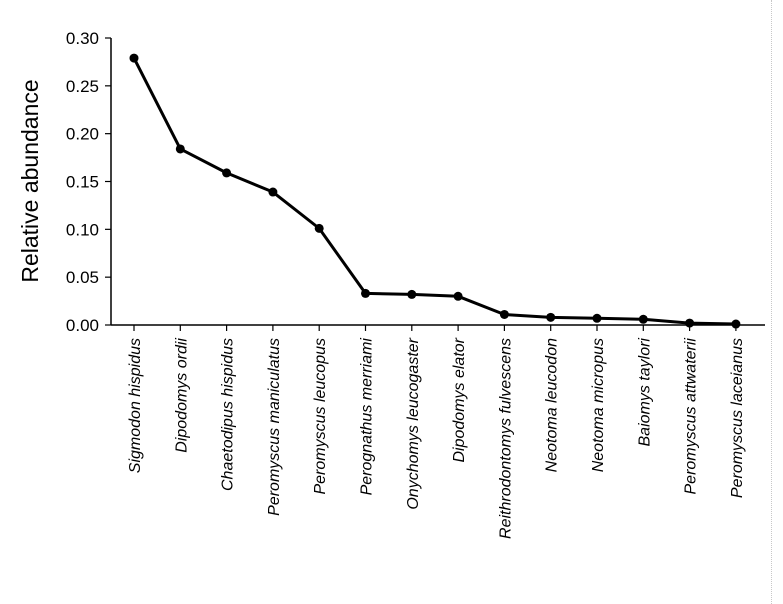  Describe the element at coordinates (82, 38) in the screenshot. I see `y-tick-label: 0.30` at that location.